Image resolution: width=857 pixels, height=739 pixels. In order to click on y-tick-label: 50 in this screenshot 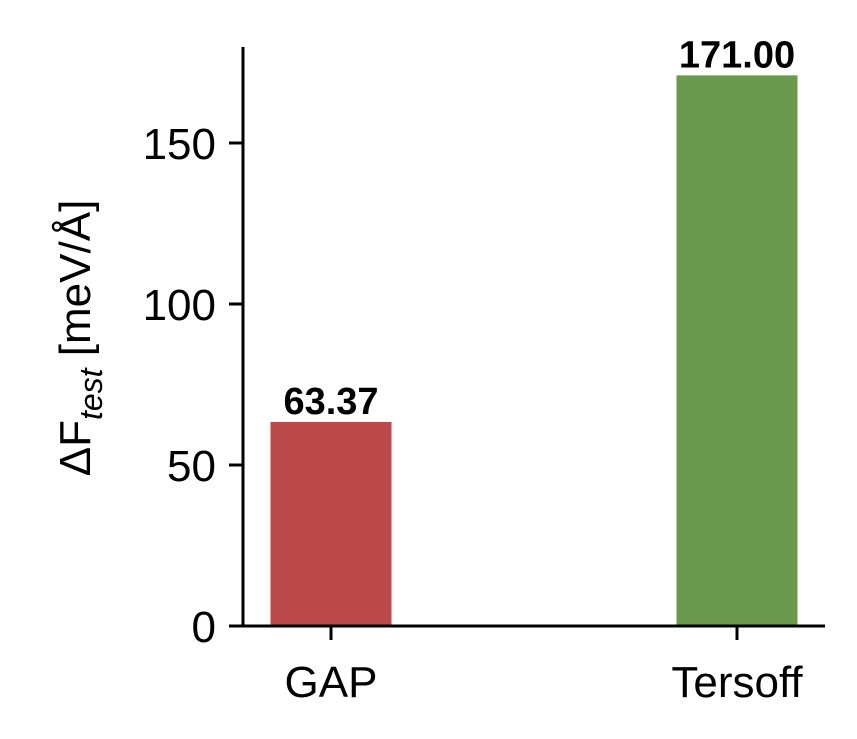, I will do `click(191, 466)`.